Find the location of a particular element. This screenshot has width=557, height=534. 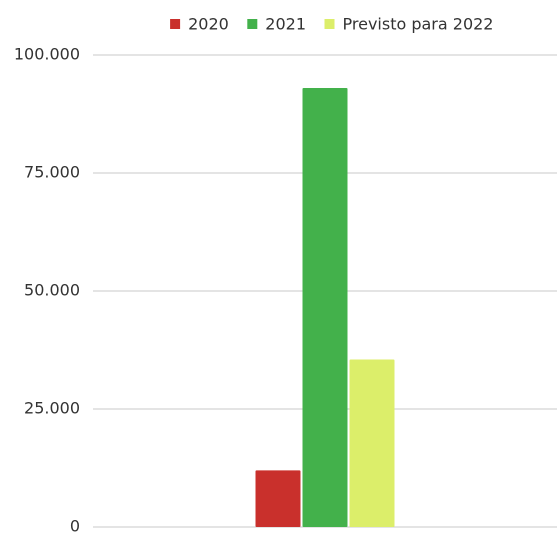

y-tick-label: 25.000 is located at coordinates (52, 408).